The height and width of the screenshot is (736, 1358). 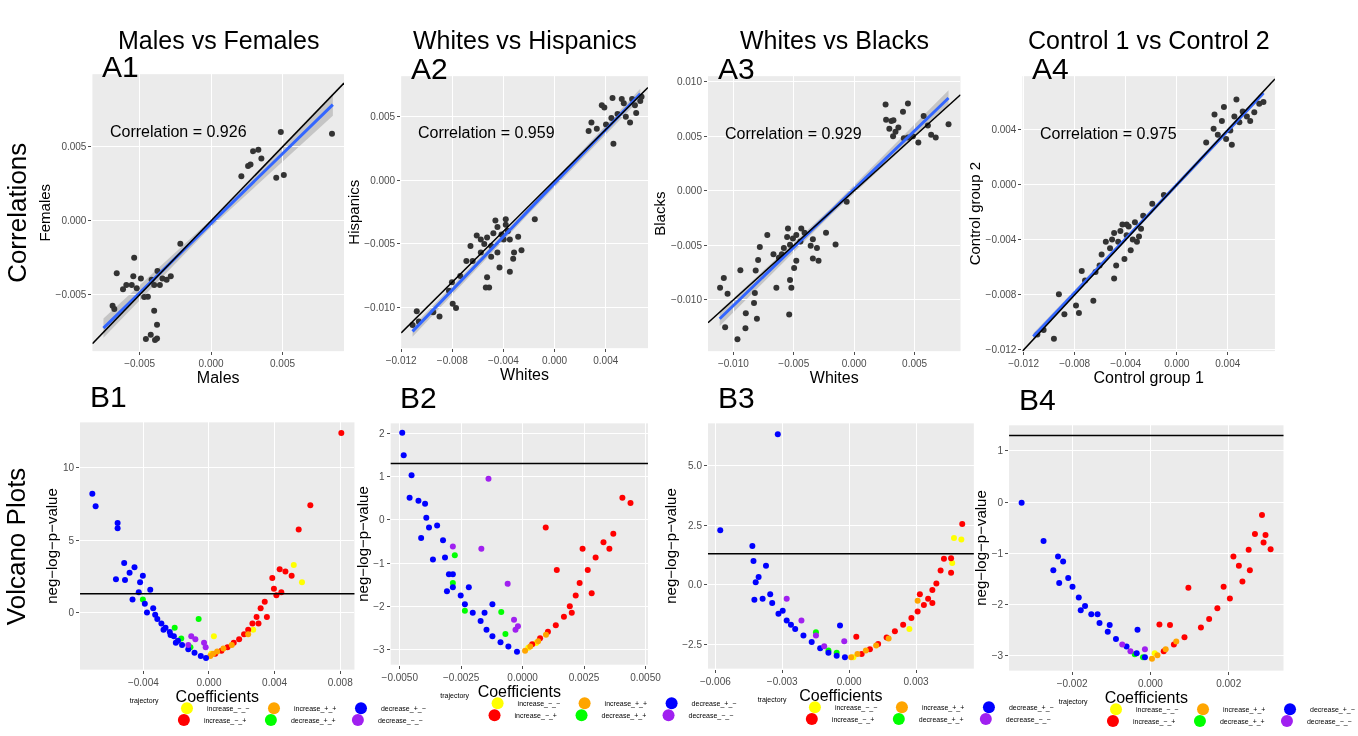 What do you see at coordinates (429, 68) in the screenshot?
I see `chart-subtitle: A2` at bounding box center [429, 68].